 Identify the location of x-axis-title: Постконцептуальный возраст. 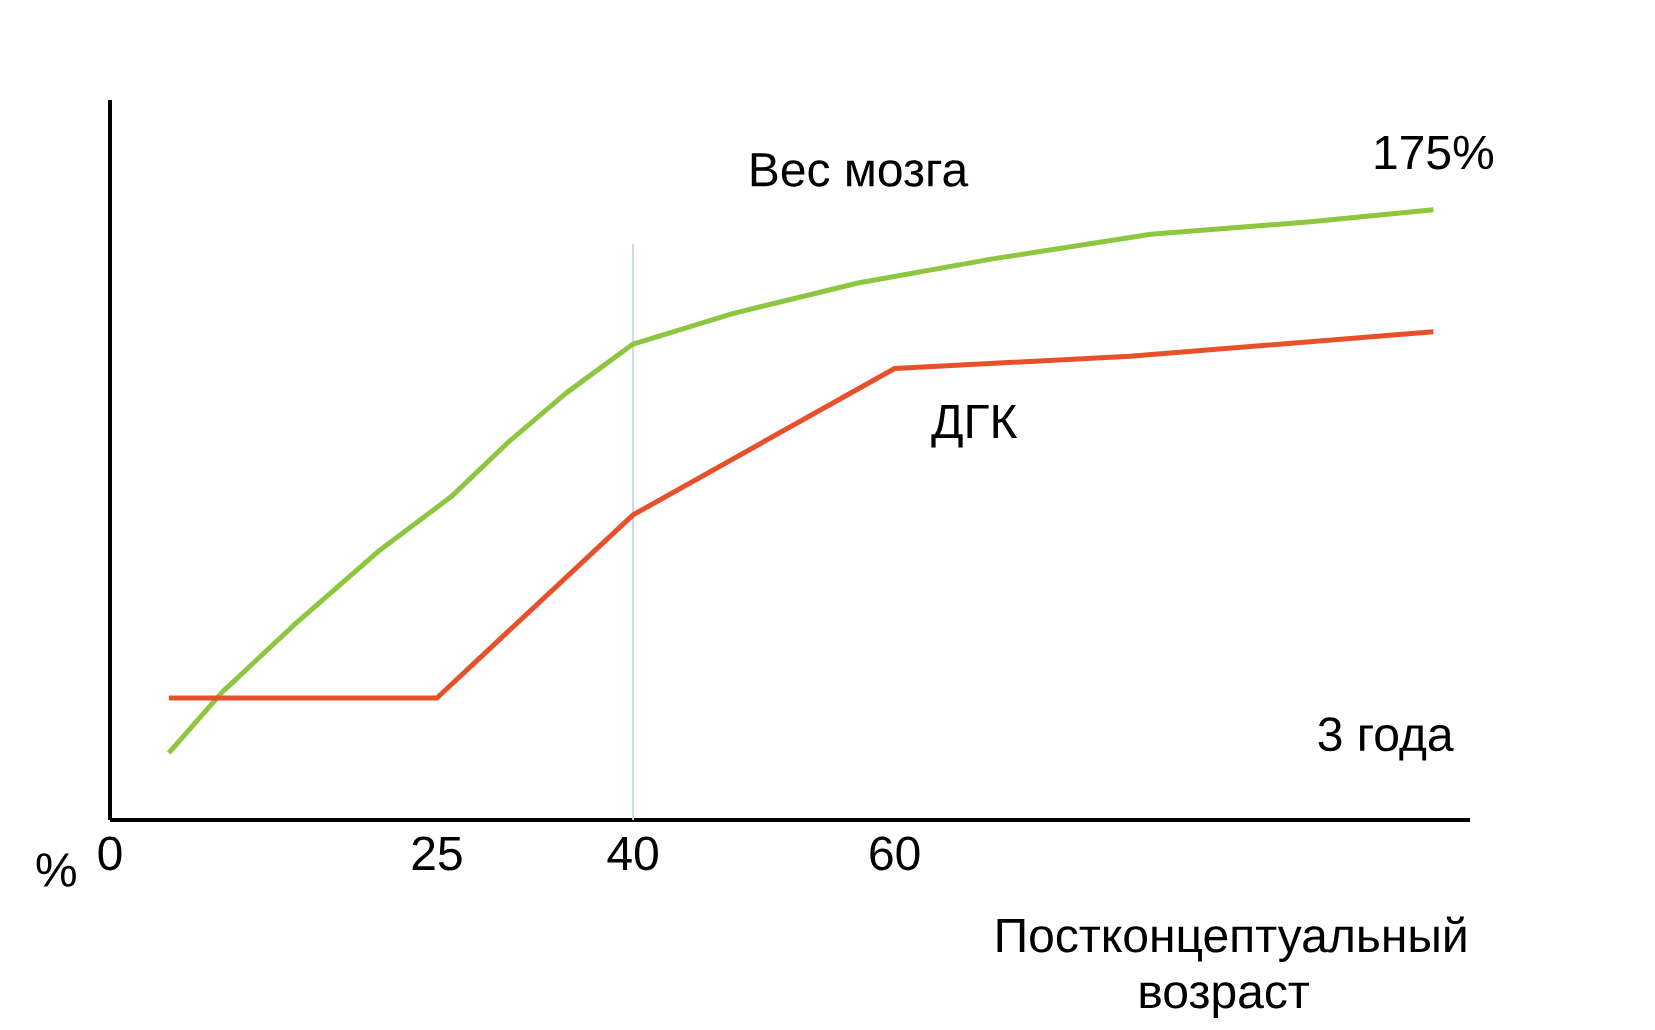
(1231, 967).